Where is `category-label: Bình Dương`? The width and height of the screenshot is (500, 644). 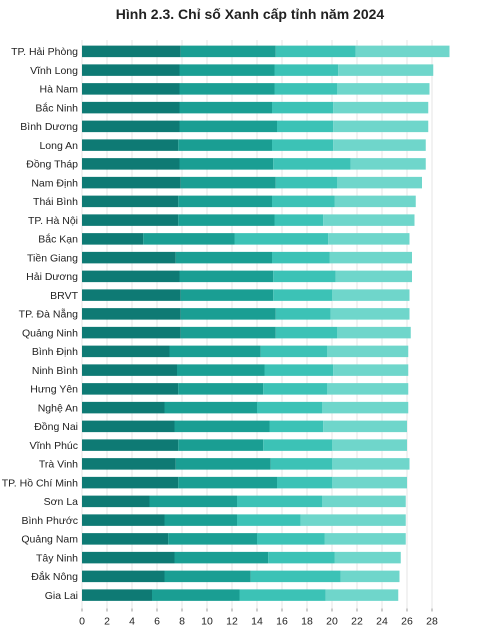
category-label: Bình Dương is located at coordinates (49, 127).